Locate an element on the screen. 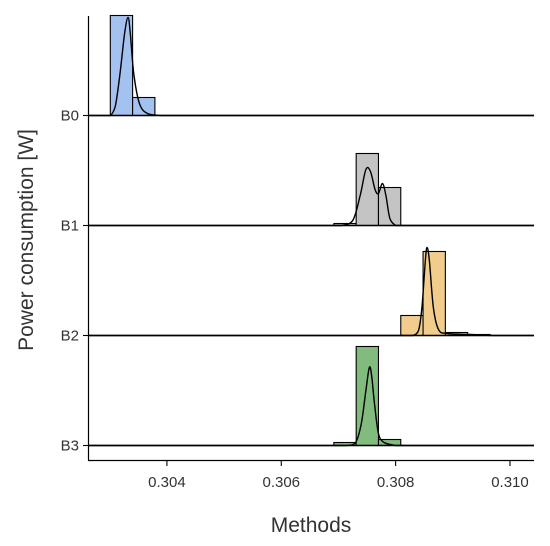  y-tick-label-b0: B0 is located at coordinates (70, 116).